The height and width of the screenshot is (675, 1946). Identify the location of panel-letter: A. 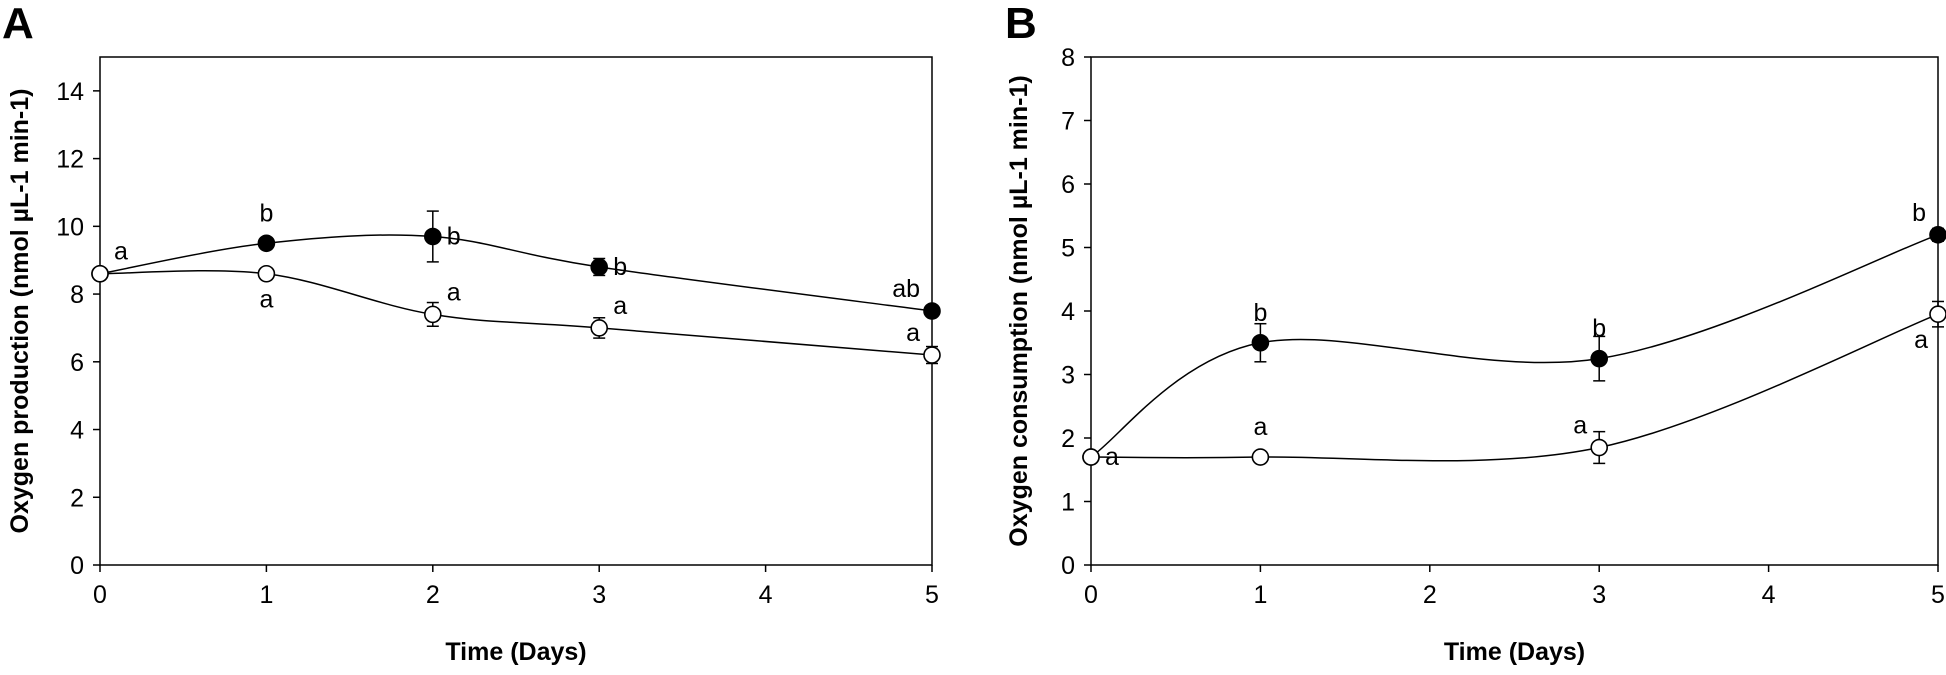
(18, 24).